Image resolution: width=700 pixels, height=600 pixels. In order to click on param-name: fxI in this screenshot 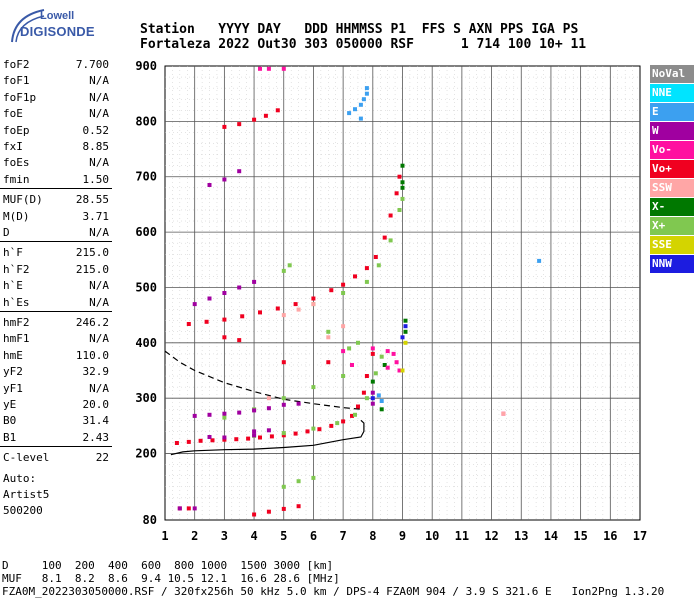, I will do `click(13, 146)`.